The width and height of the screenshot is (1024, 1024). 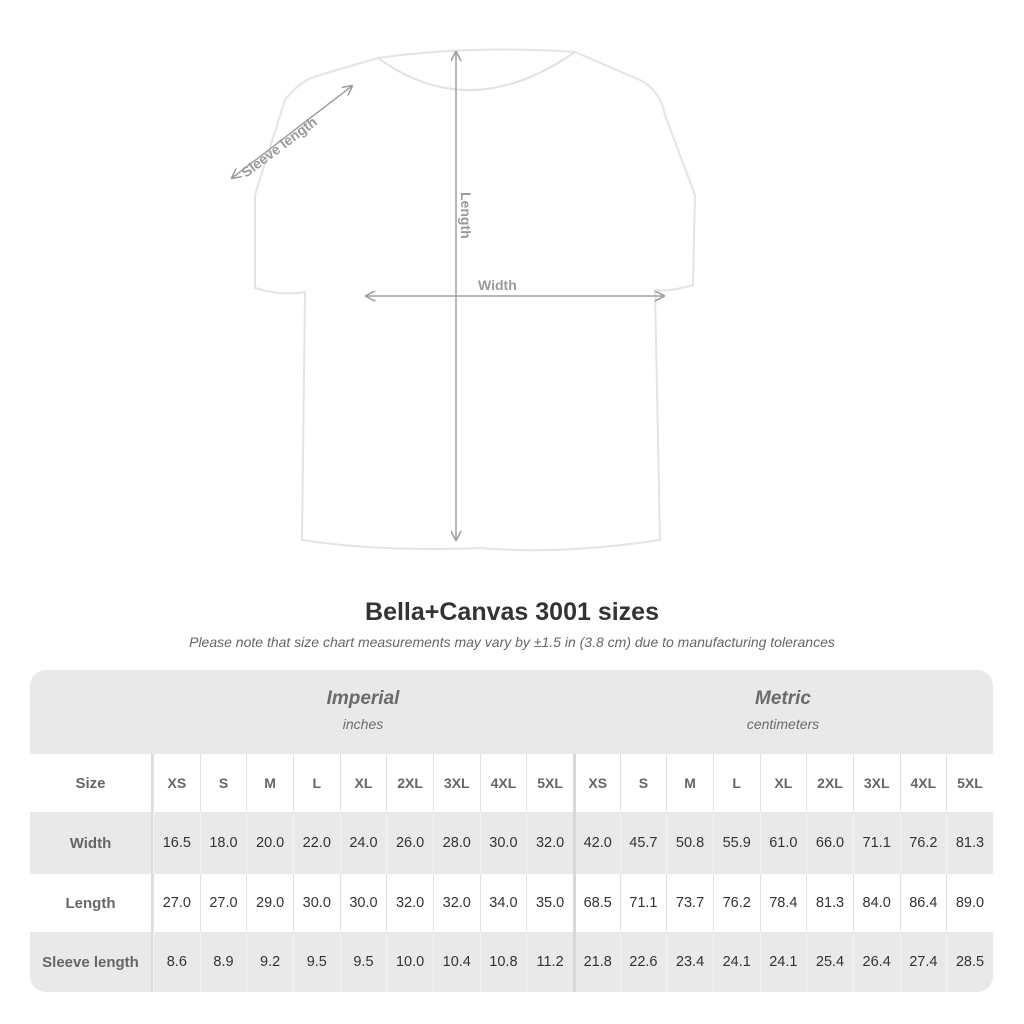 I want to click on table-cell: 20.0, so click(x=269, y=843).